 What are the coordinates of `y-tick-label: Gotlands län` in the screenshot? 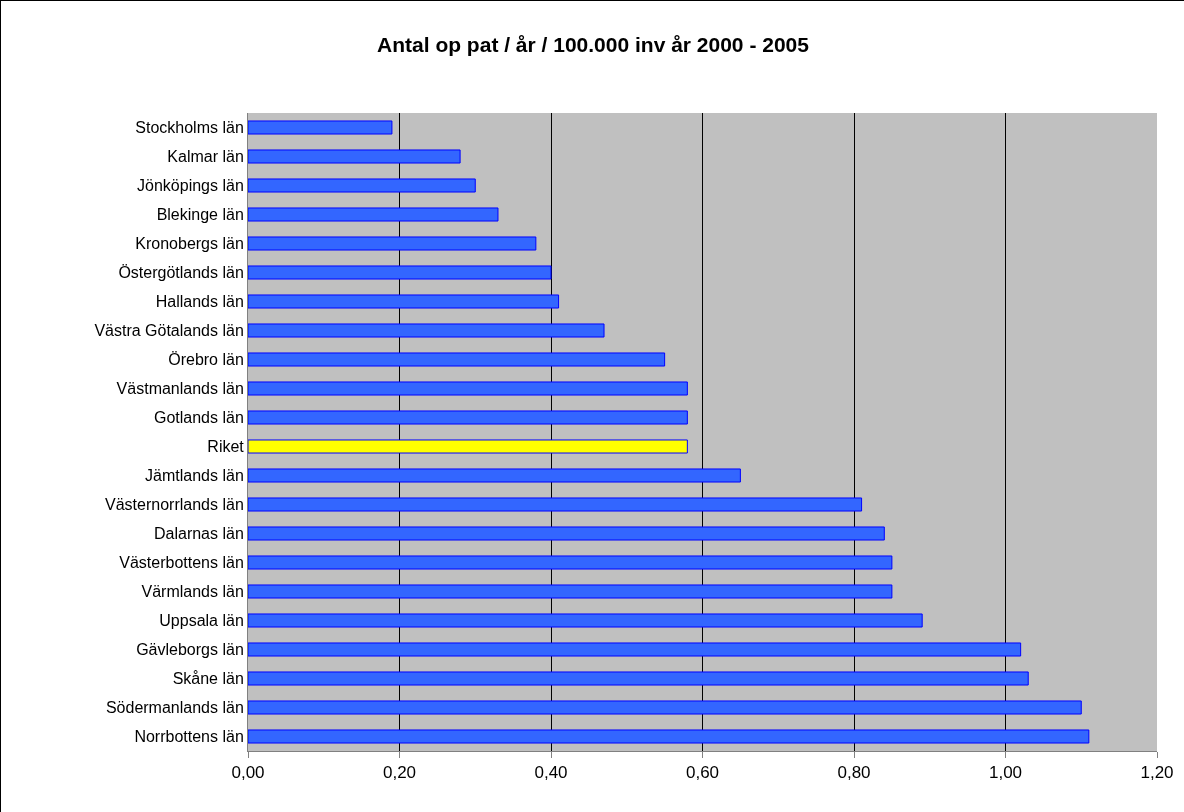 It's located at (198, 418).